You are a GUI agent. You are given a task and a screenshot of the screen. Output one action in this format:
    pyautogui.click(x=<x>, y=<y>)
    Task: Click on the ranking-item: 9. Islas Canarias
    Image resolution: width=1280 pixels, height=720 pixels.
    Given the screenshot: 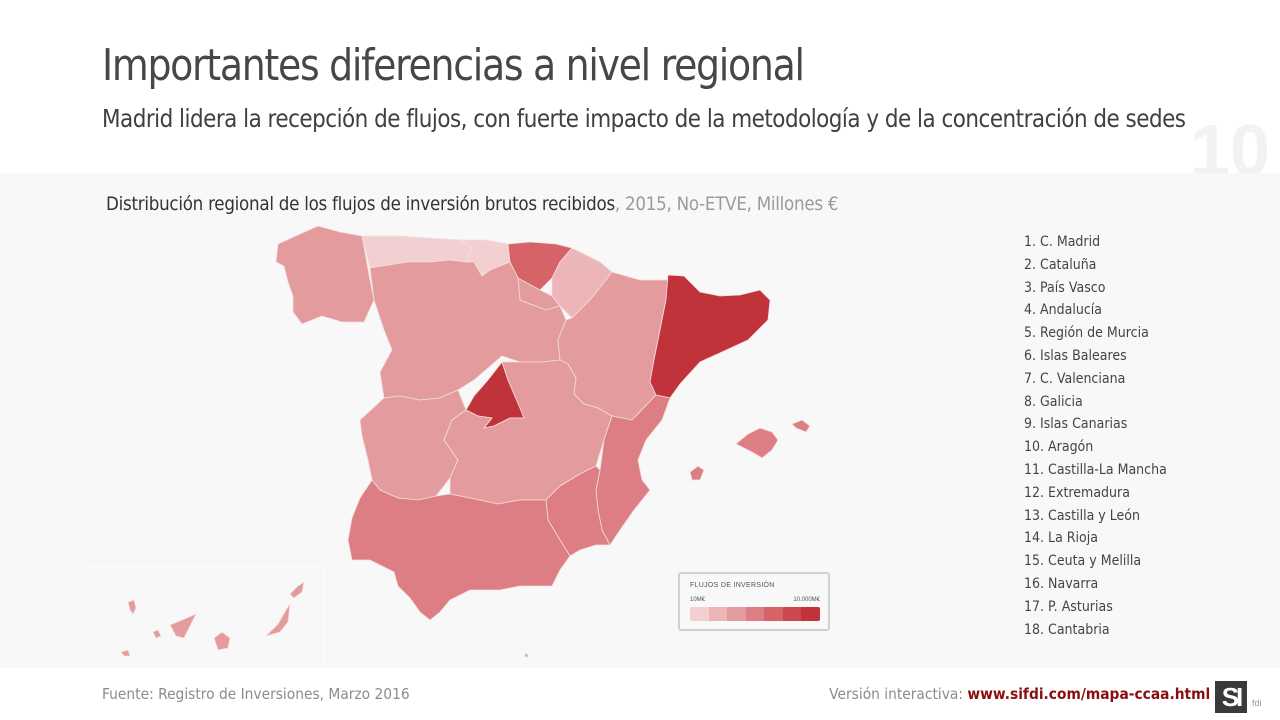 What is the action you would take?
    pyautogui.click(x=1076, y=424)
    